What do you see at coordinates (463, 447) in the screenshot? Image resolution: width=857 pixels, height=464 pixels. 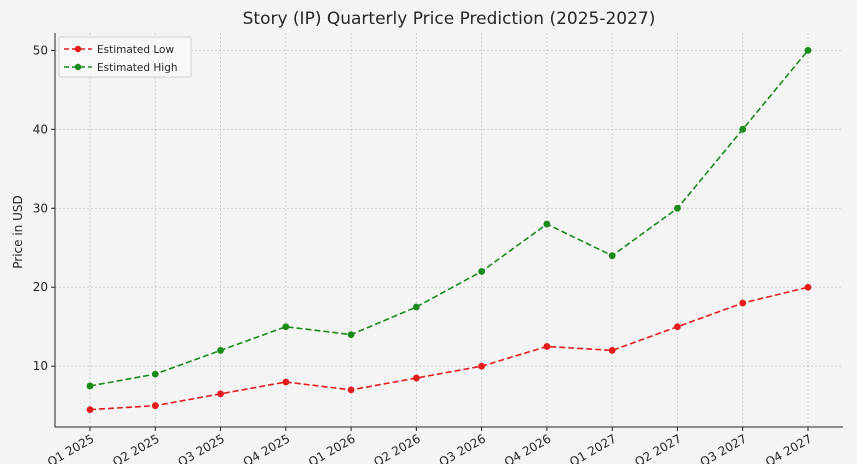 I see `x-tick-label: Q3 2026` at bounding box center [463, 447].